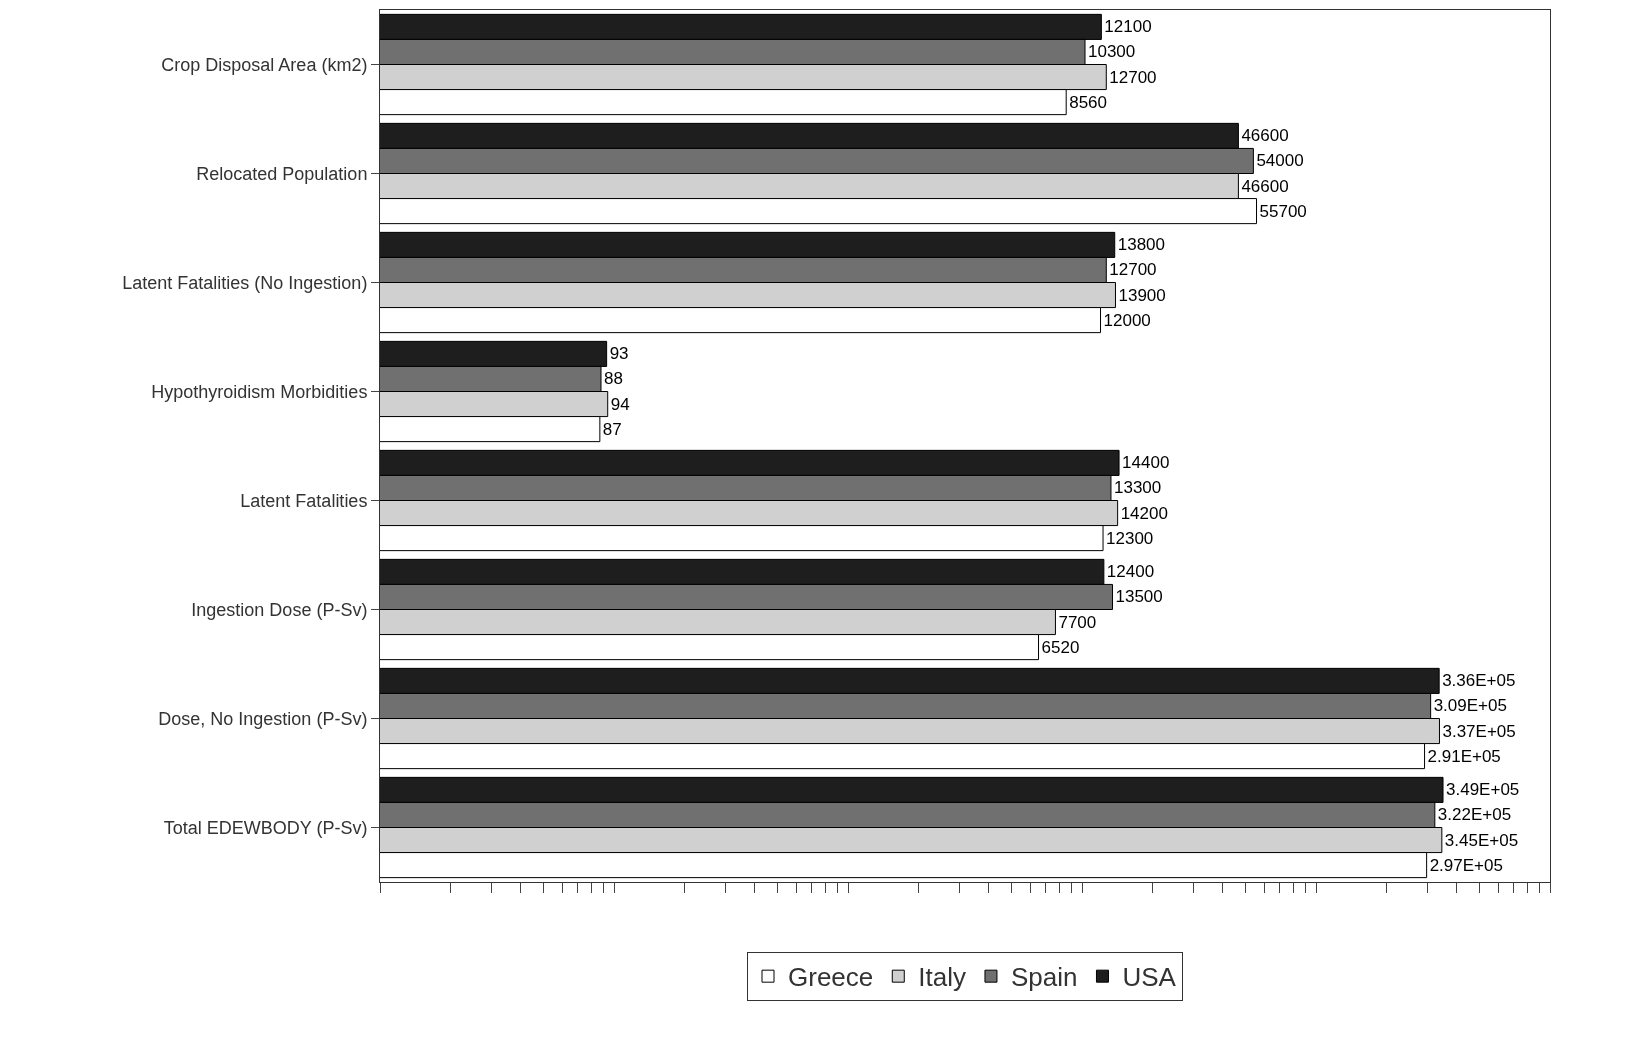 This screenshot has height=1062, width=1650. I want to click on data-label: 12400, so click(1130, 572).